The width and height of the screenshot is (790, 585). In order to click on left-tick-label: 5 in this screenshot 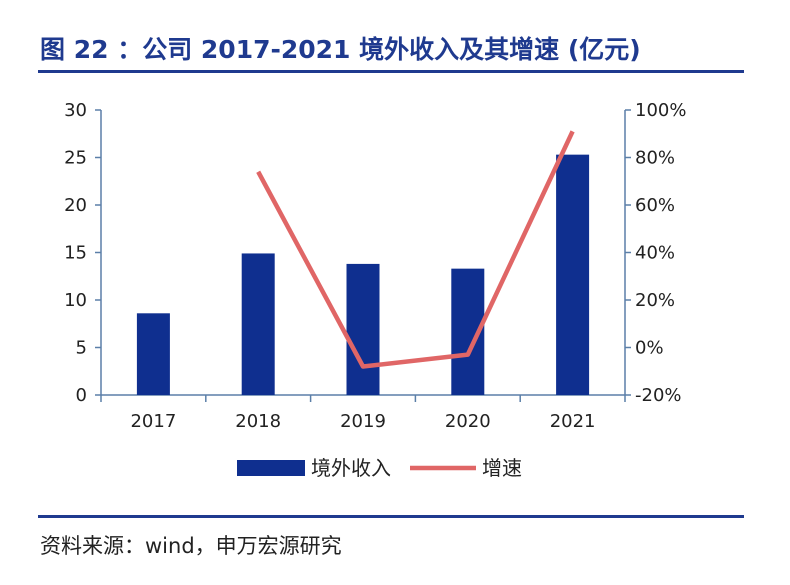, I will do `click(81, 348)`.